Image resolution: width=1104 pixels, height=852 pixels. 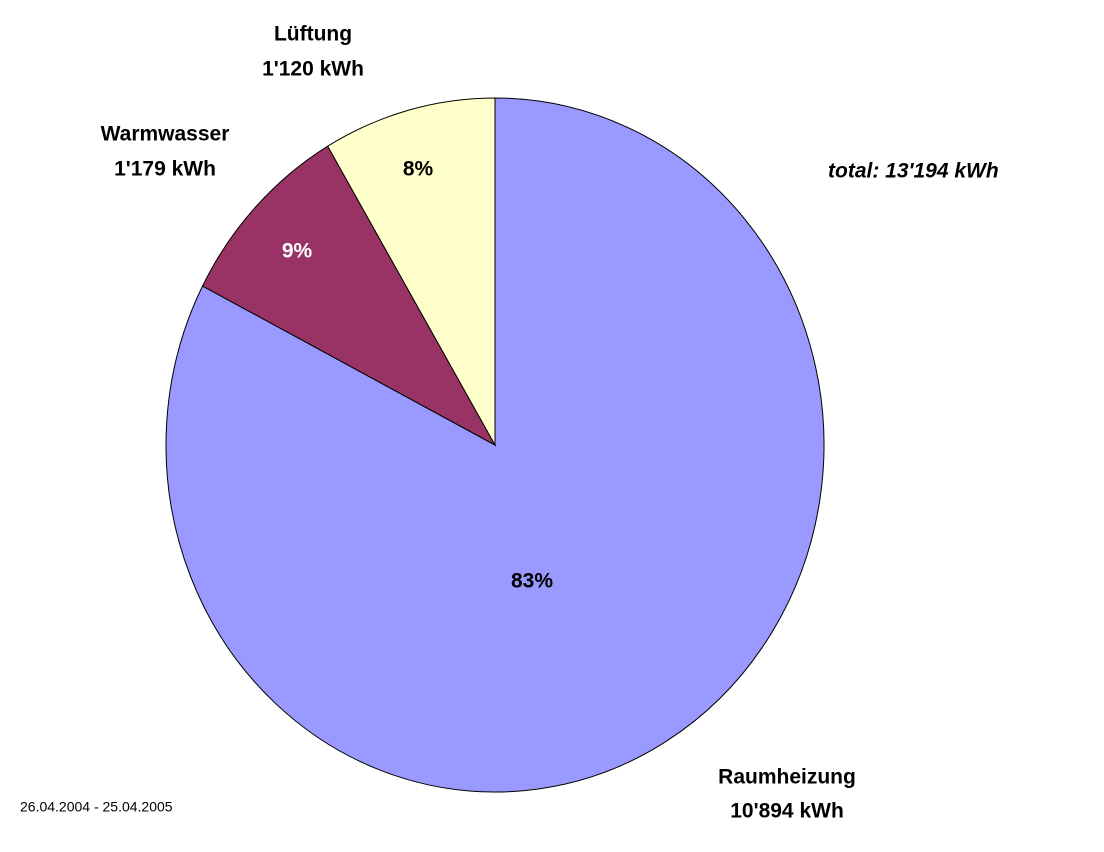 What do you see at coordinates (787, 811) in the screenshot?
I see `slice-value-label: 10'894 kWh` at bounding box center [787, 811].